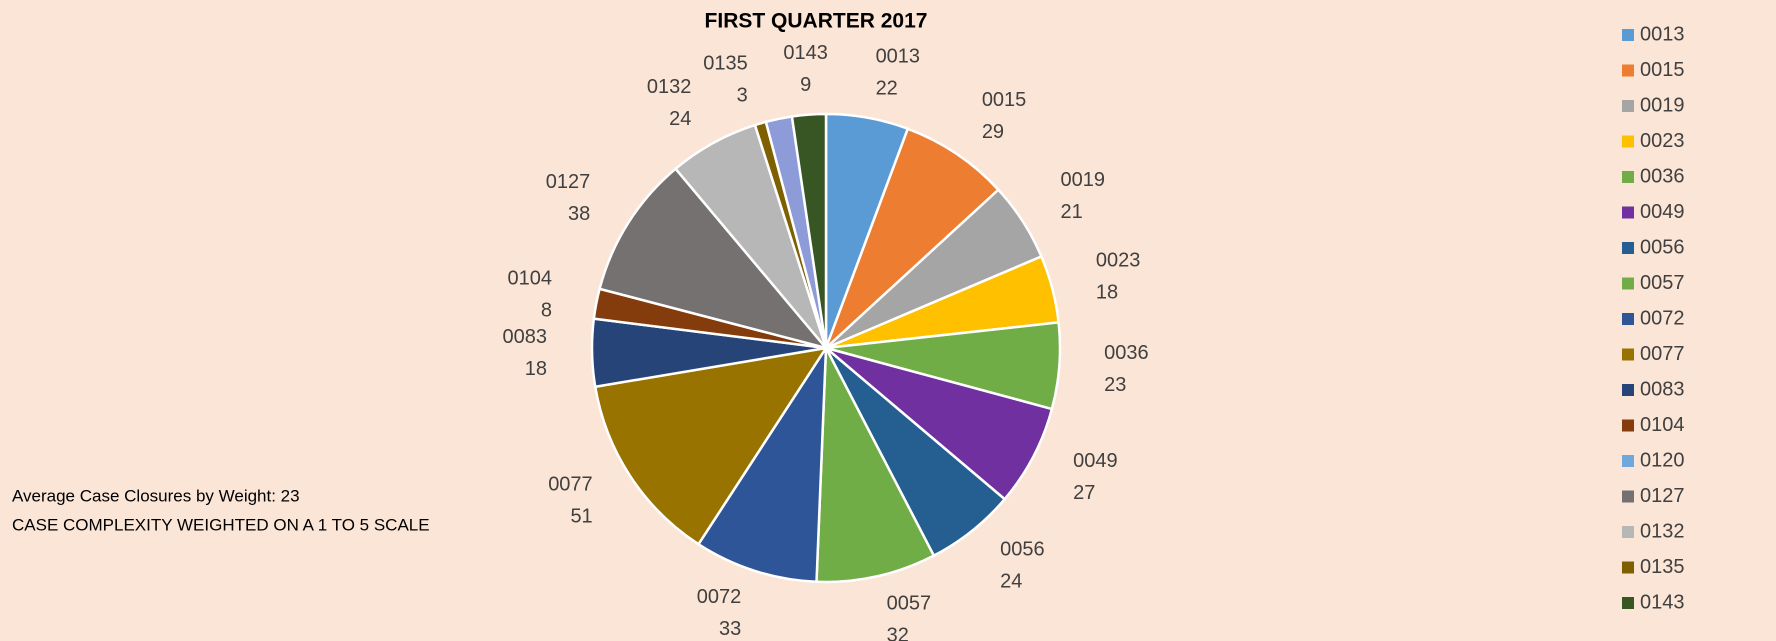 This screenshot has width=1776, height=641. Describe the element at coordinates (1662, 531) in the screenshot. I see `legend-label: 0132` at that location.